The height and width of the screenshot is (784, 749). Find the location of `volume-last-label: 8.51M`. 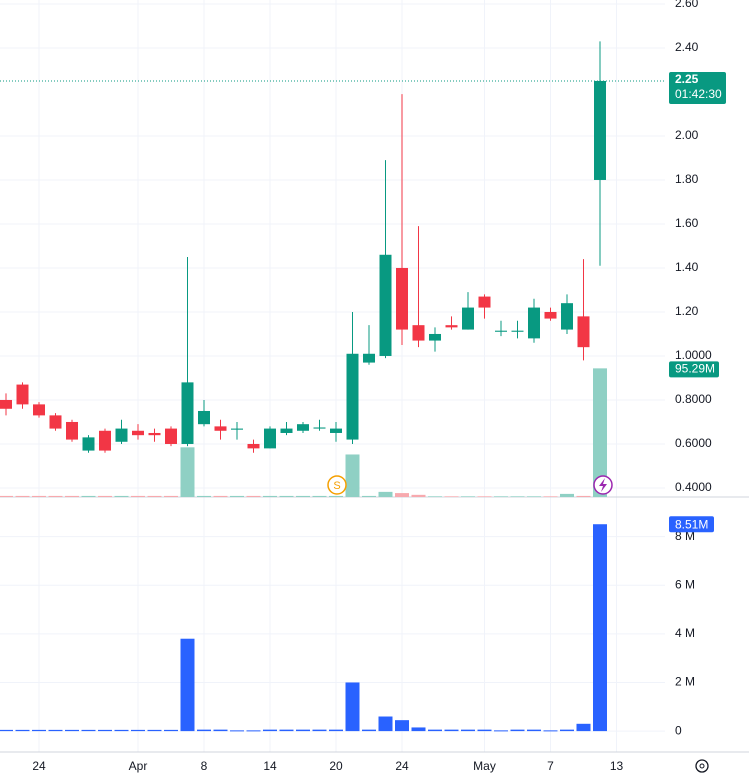

volume-last-label: 8.51M is located at coordinates (691, 524).